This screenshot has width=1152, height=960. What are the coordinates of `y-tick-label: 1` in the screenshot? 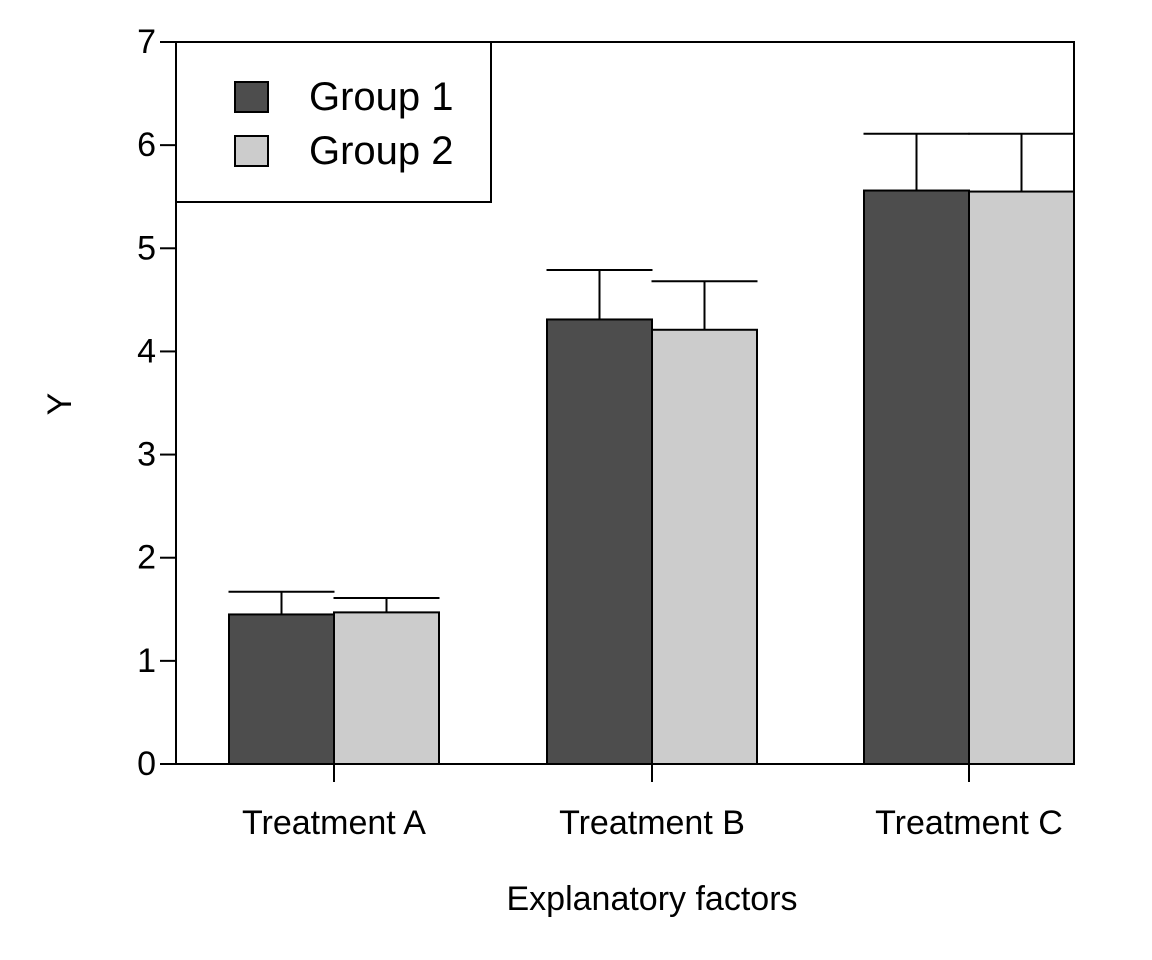 It's located at (146, 661).